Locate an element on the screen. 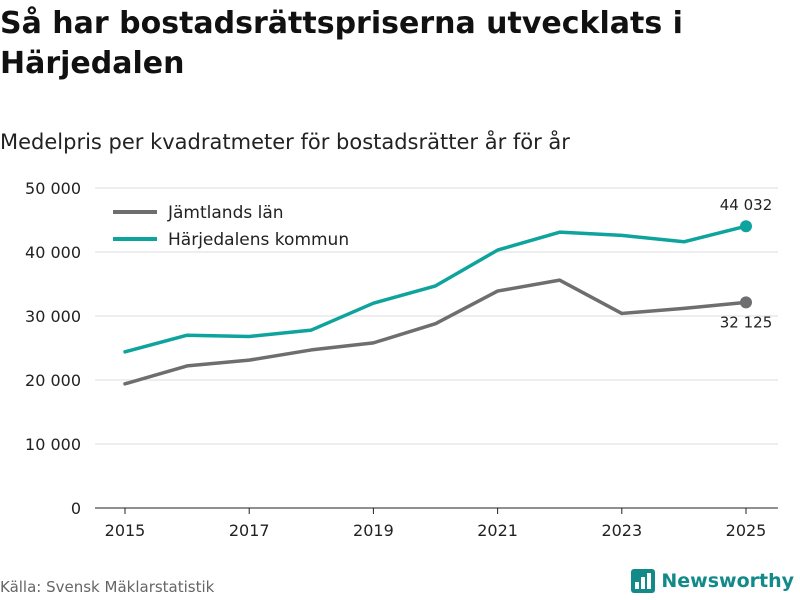  y-tick-label: 50 000 is located at coordinates (53, 188).